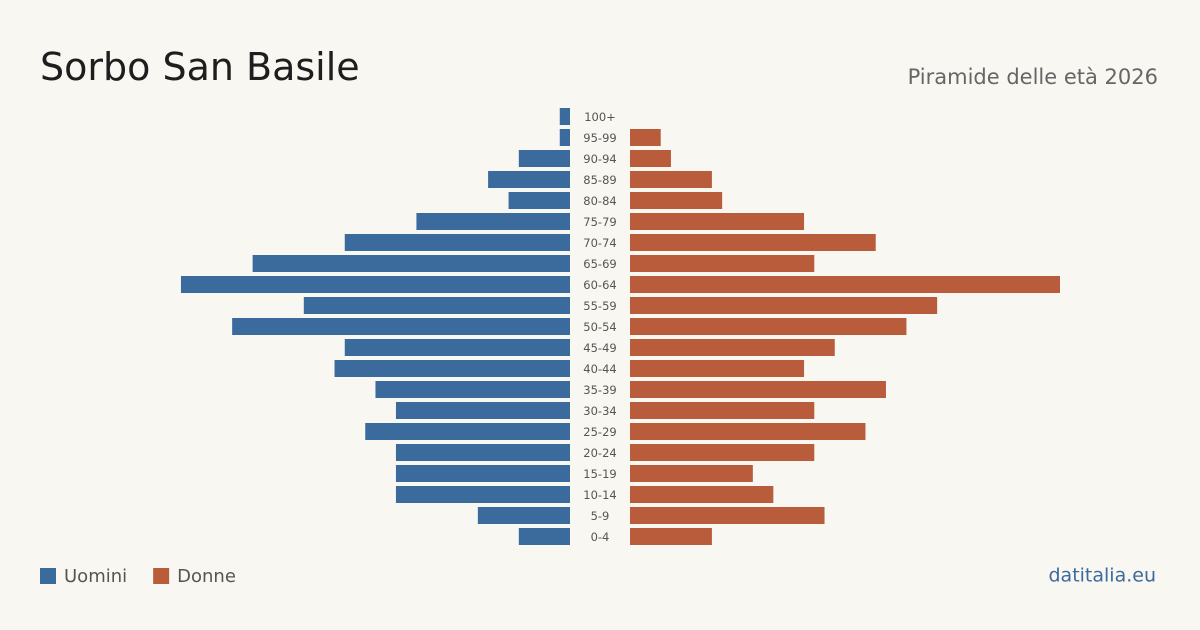 The width and height of the screenshot is (1200, 630). Describe the element at coordinates (599, 306) in the screenshot. I see `category-label: 55-59` at that location.